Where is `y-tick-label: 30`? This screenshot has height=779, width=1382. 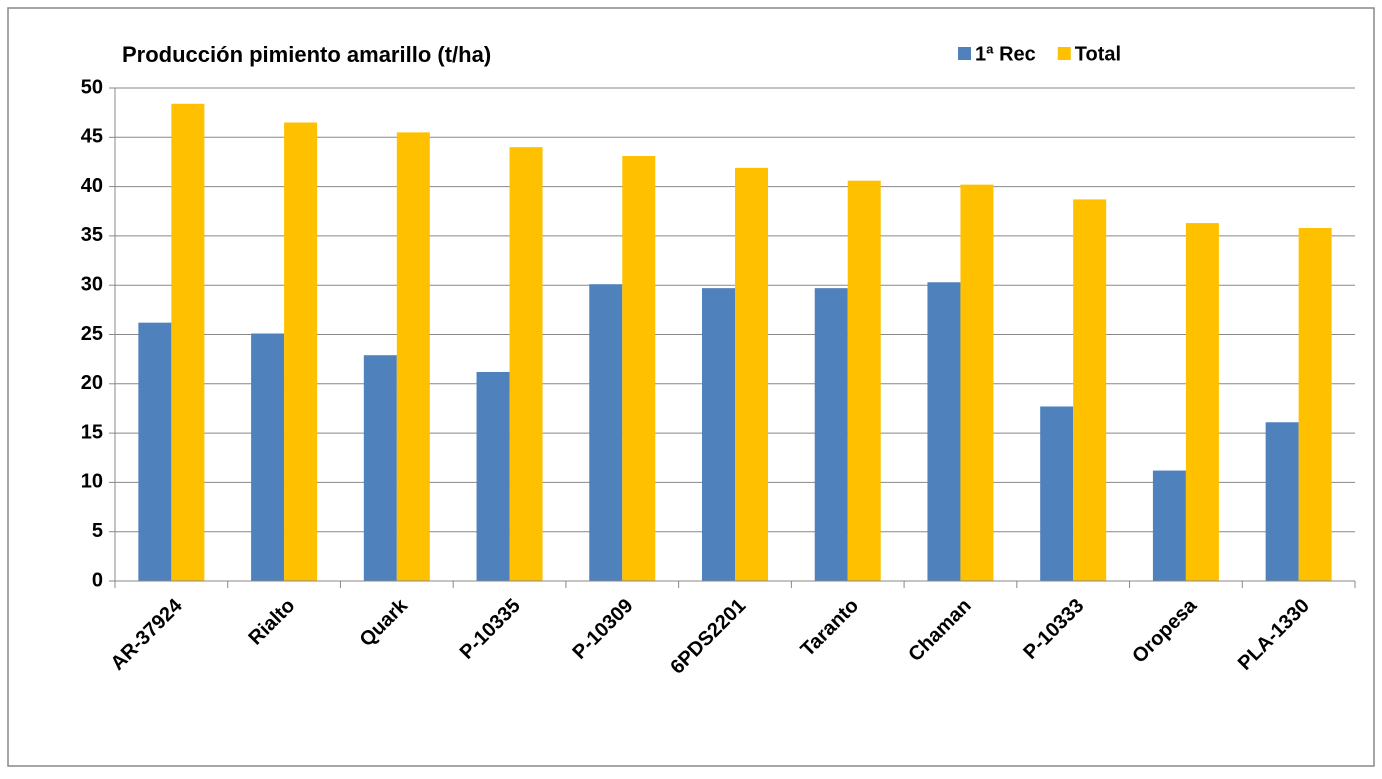 y-tick-label: 30 is located at coordinates (92, 284).